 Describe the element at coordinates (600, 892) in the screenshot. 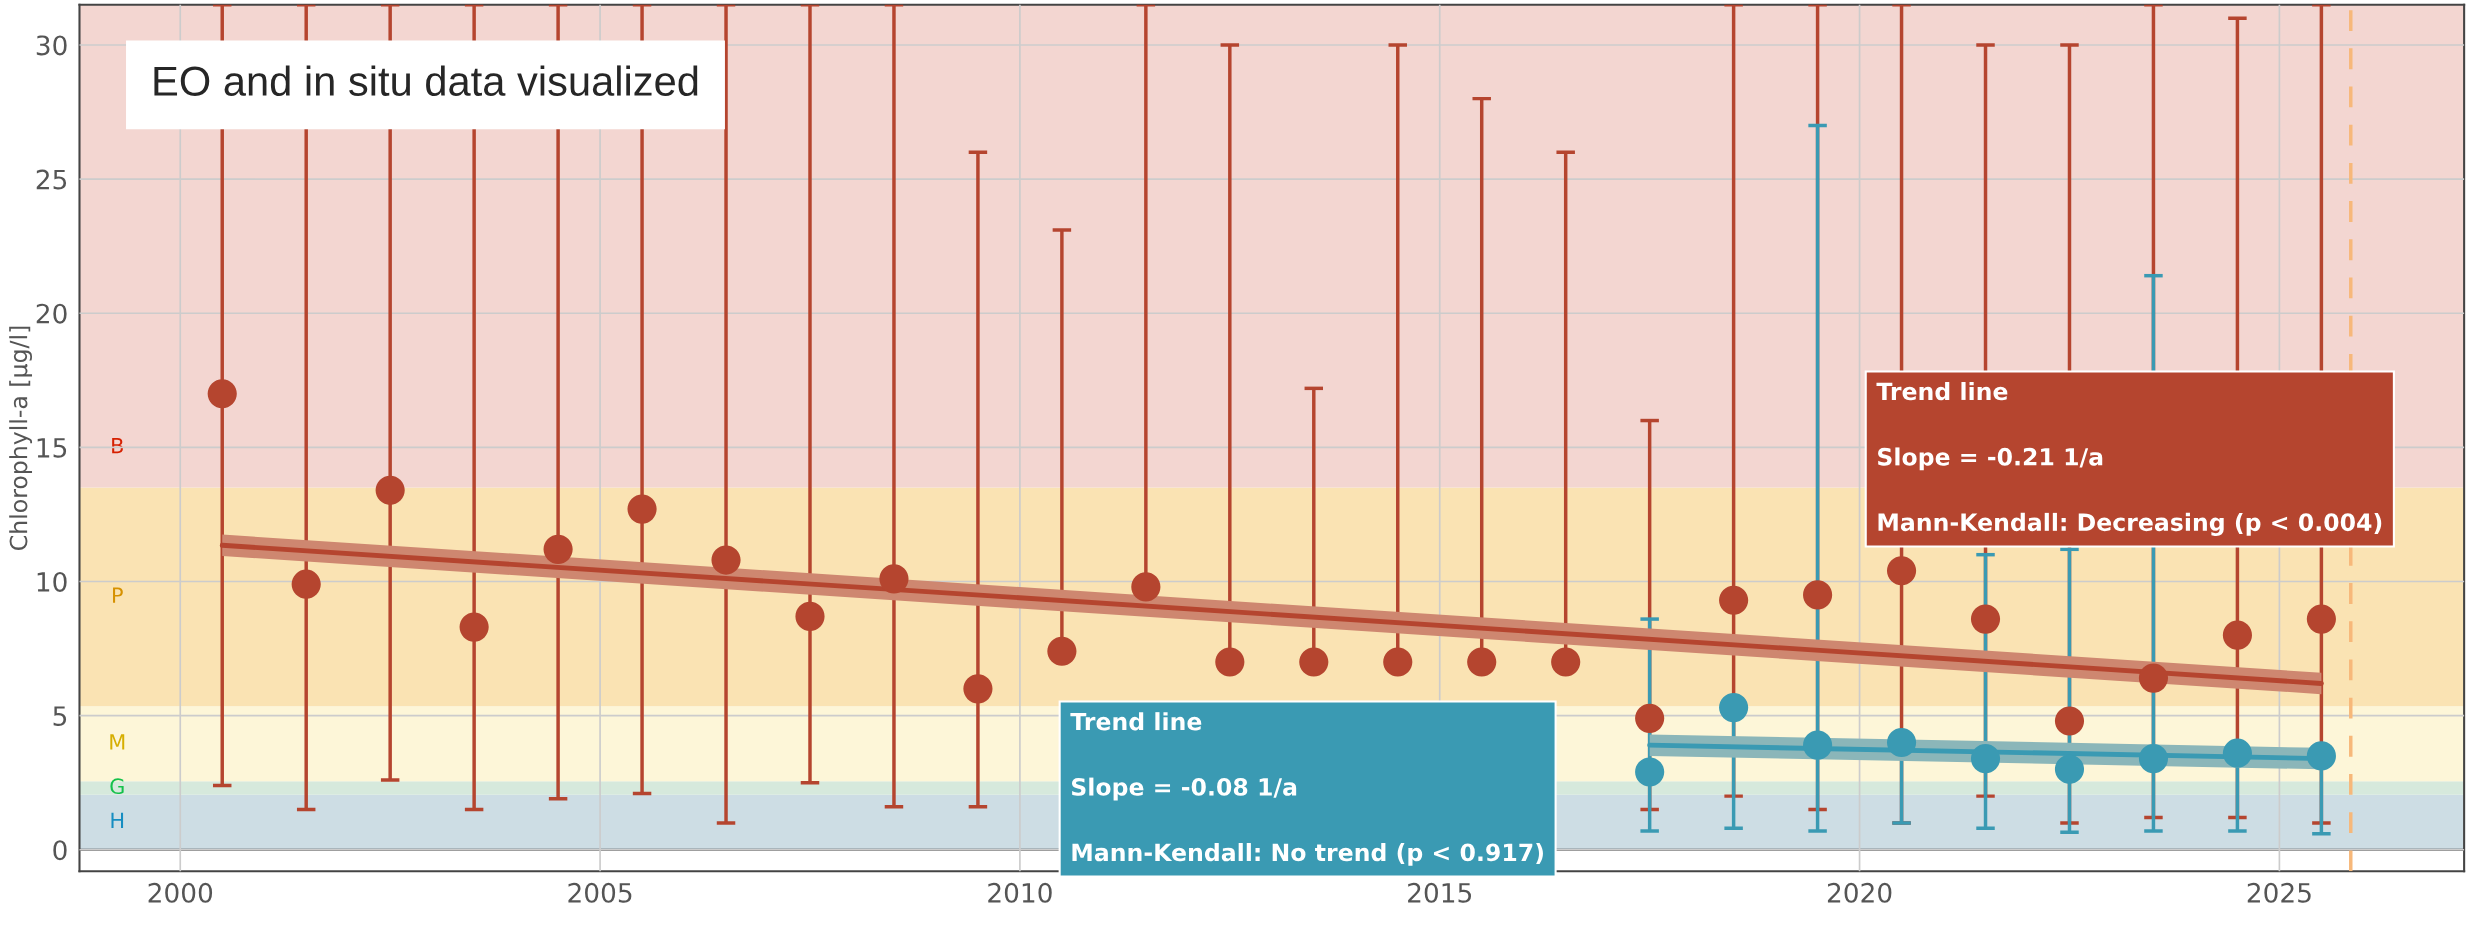

I see `x-tick-label: 2005` at that location.